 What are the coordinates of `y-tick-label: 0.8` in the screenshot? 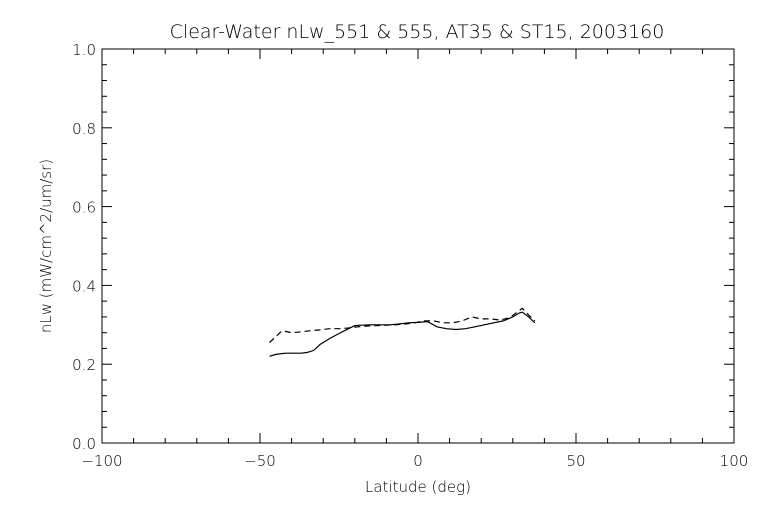 It's located at (84, 129).